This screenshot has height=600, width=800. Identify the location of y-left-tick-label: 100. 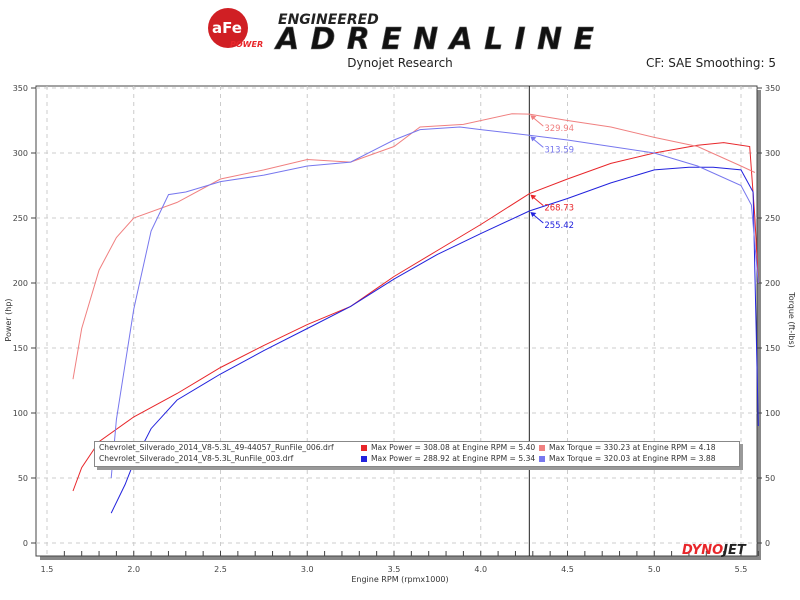
(20, 413).